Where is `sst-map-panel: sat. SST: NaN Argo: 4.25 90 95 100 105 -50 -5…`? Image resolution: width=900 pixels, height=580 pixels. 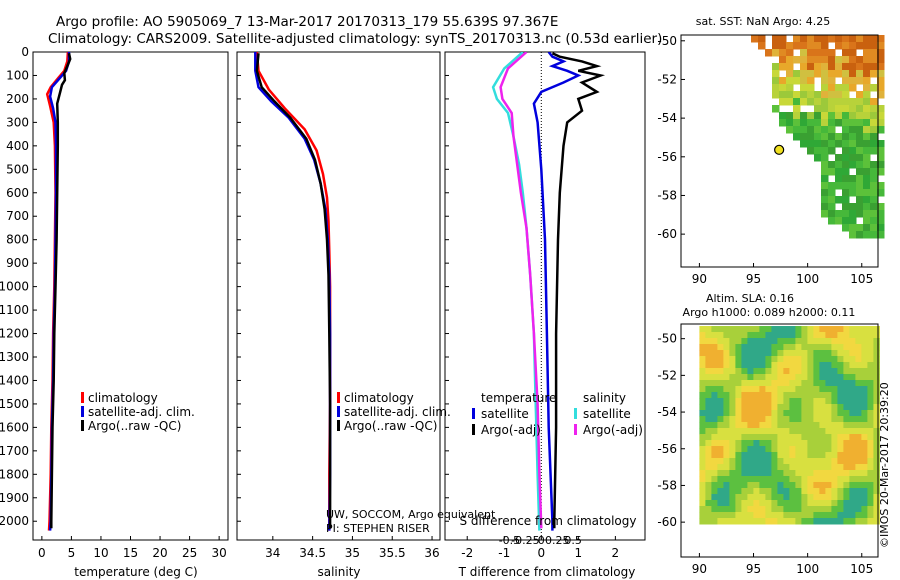
sst-map-panel: sat. SST: NaN Argo: 4.25 90 95 100 105 -50 -5… is located at coordinates (771, 150).